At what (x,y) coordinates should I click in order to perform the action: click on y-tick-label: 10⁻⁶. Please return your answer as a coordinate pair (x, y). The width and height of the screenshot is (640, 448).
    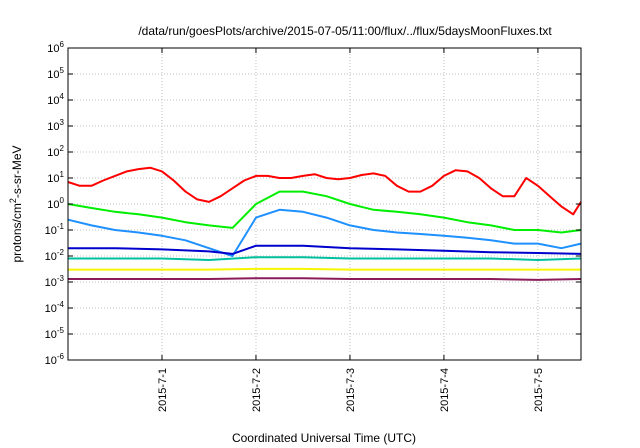
    Looking at the image, I should click on (55, 359).